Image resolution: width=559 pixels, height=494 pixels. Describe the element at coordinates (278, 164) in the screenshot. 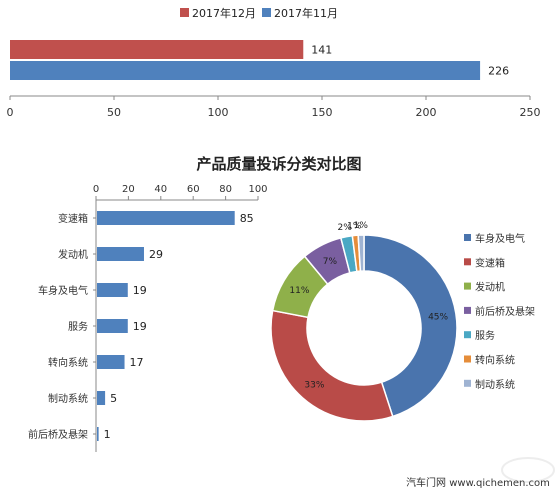

I see `complaint-chart-title: 产品质量投诉分类对比图` at that location.